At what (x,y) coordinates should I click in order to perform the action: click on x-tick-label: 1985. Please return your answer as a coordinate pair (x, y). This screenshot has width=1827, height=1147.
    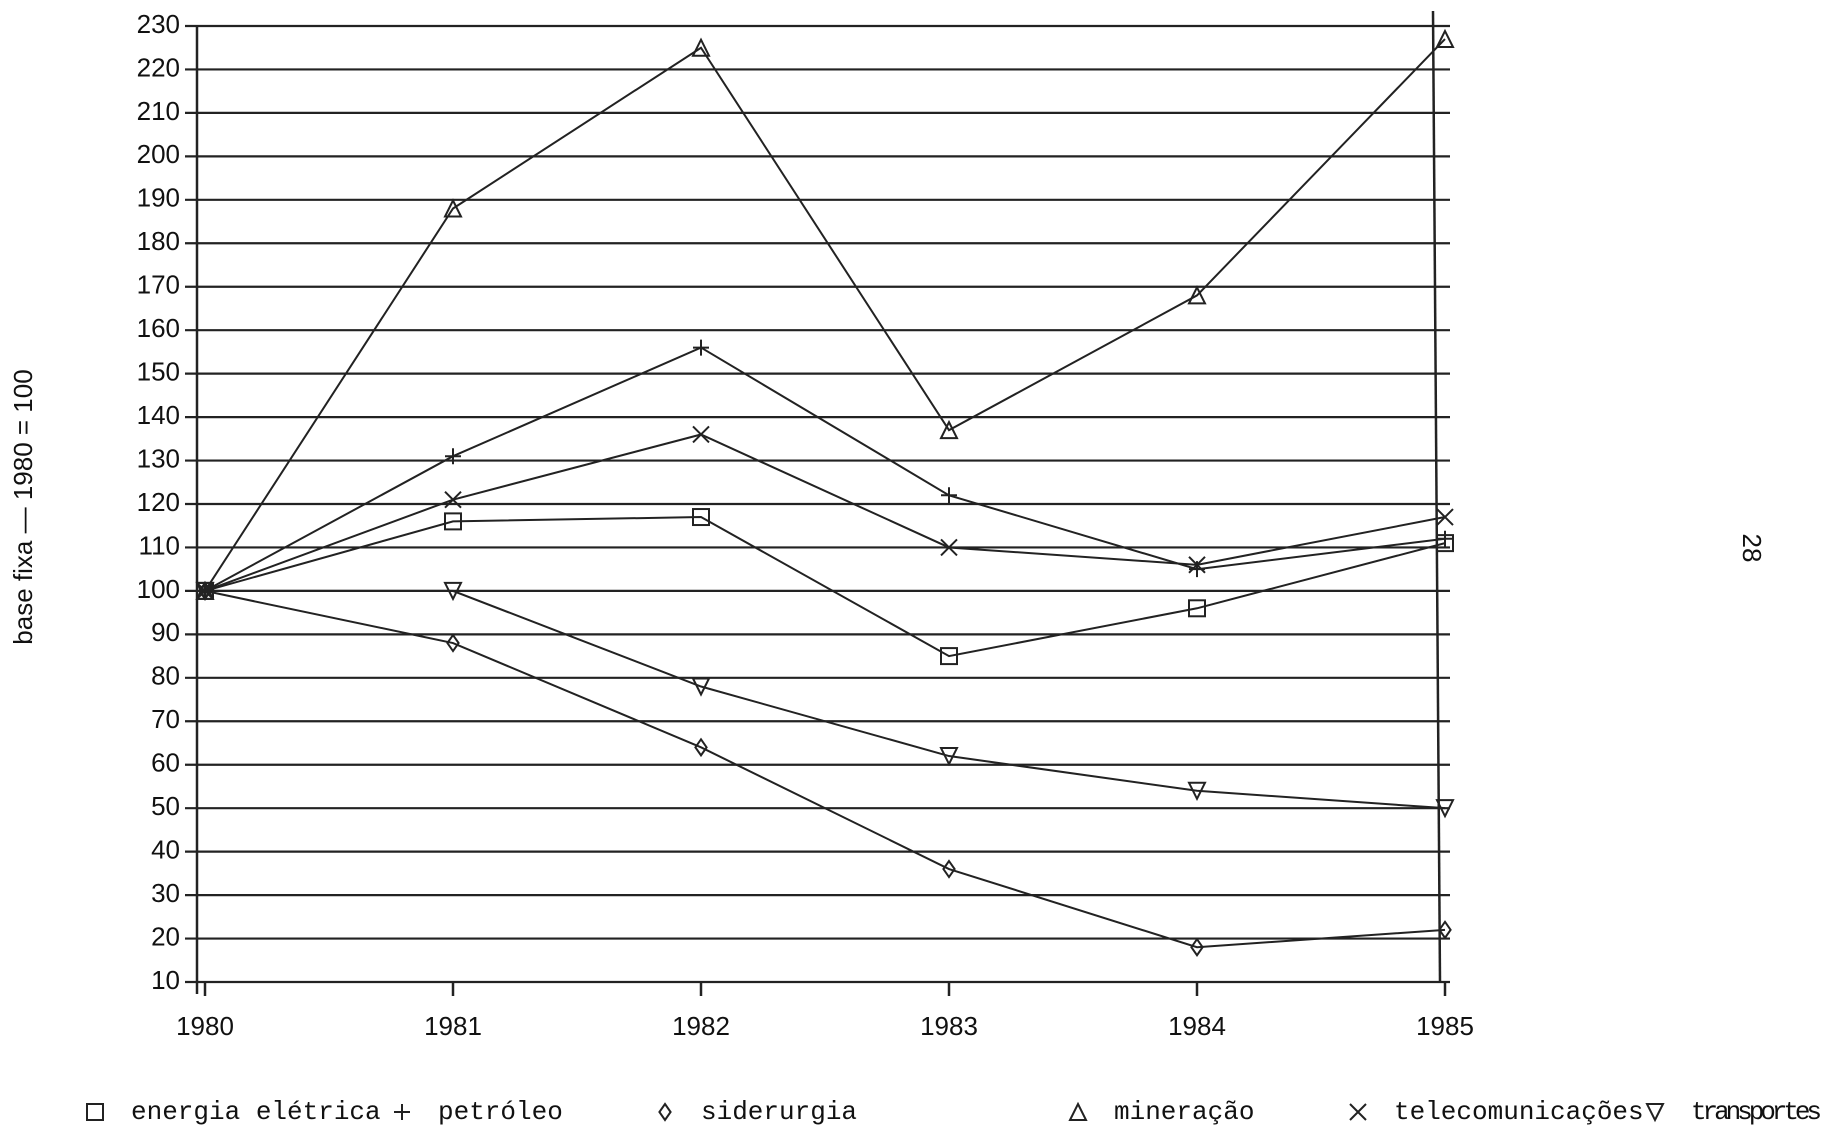
    Looking at the image, I should click on (1445, 1026).